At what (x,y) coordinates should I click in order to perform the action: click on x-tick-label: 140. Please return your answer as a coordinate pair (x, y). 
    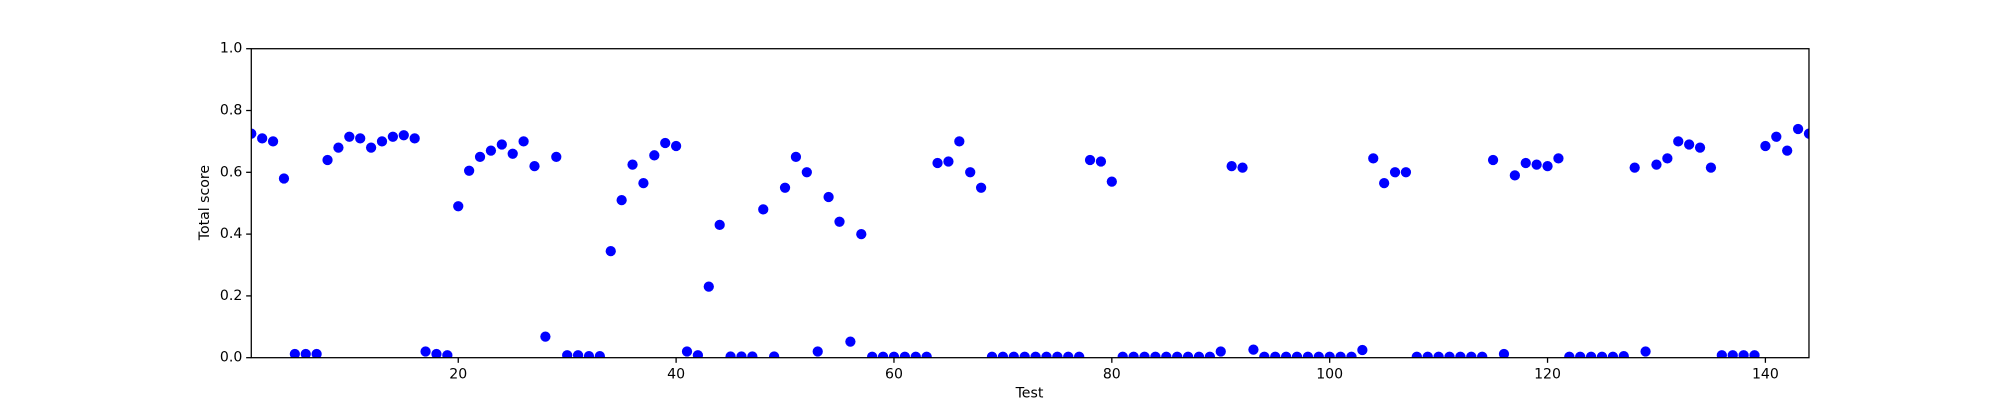
    Looking at the image, I should click on (1765, 374).